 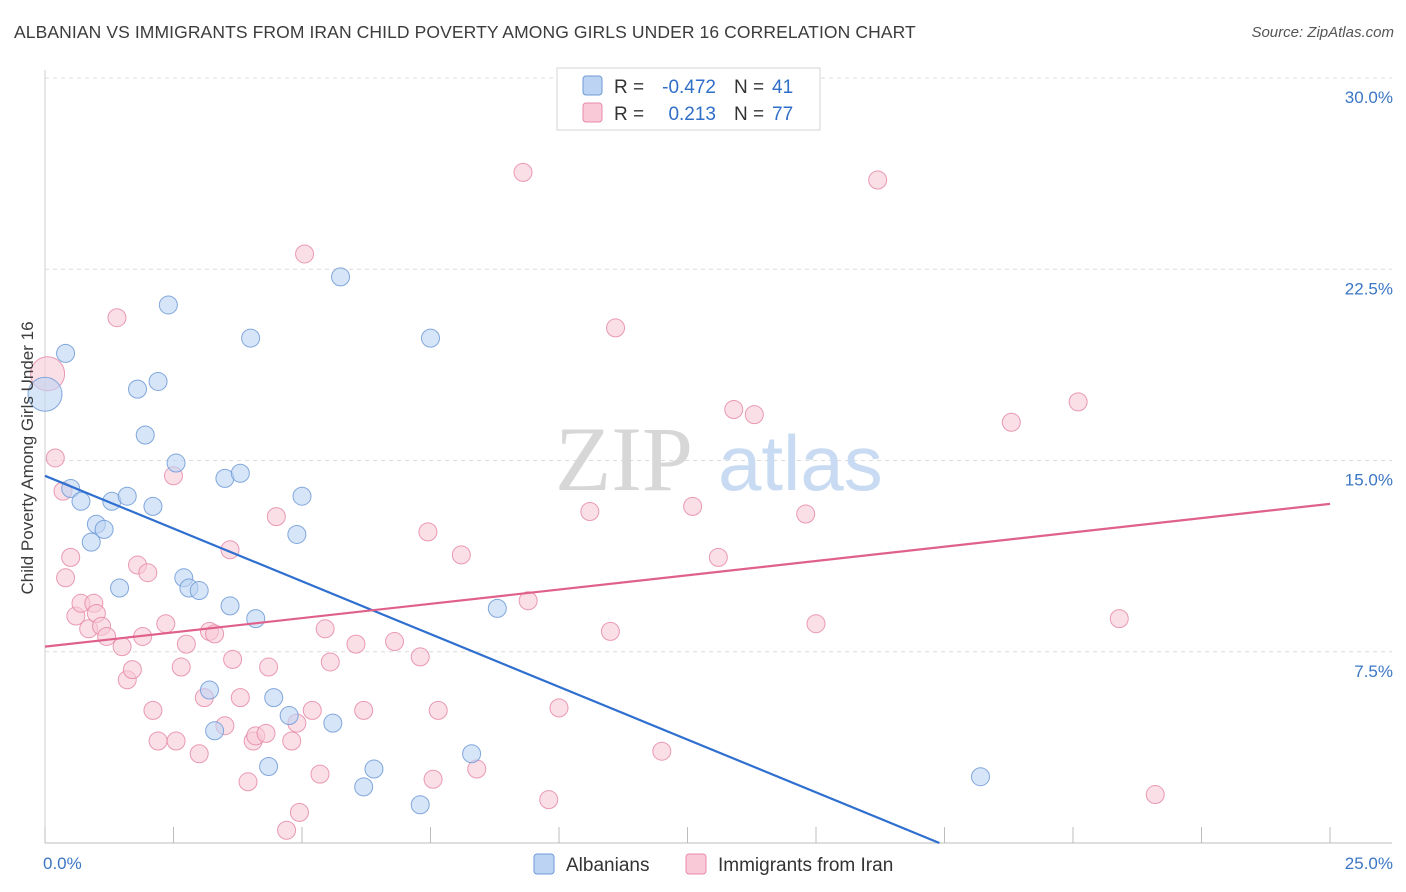 I want to click on watermark-zip: ZIP, so click(x=624, y=459).